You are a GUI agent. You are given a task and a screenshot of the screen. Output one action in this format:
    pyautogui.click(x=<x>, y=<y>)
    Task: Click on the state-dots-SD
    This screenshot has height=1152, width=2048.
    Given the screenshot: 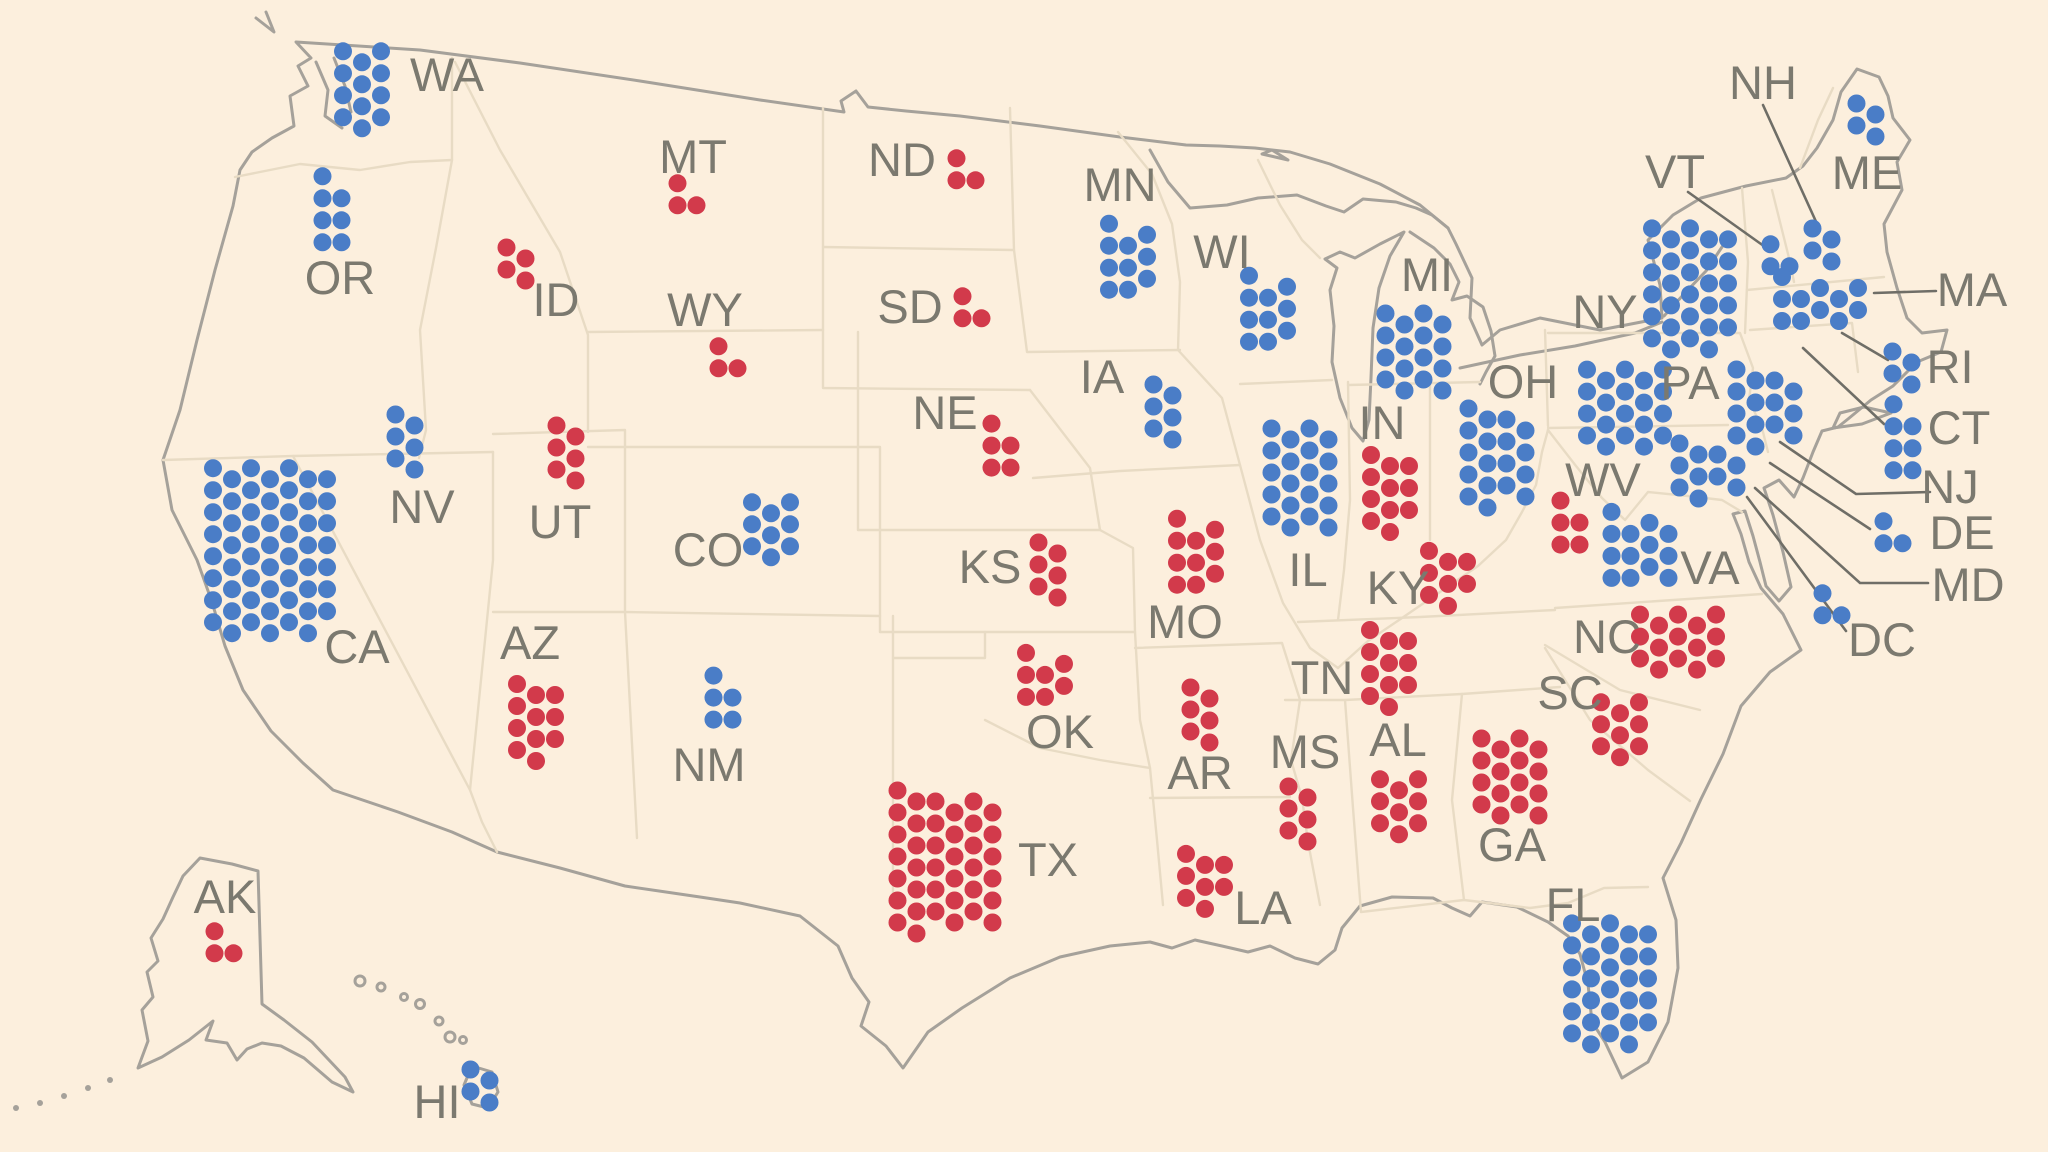 What is the action you would take?
    pyautogui.click(x=972, y=307)
    